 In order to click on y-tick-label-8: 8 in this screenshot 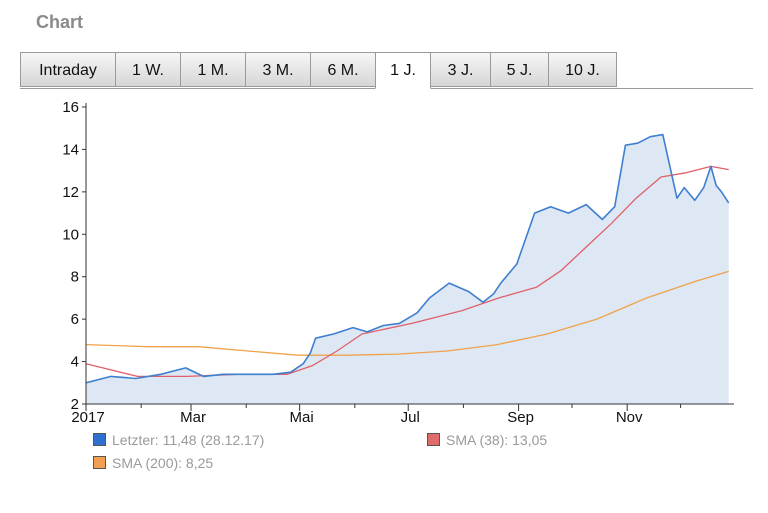, I will do `click(75, 277)`.